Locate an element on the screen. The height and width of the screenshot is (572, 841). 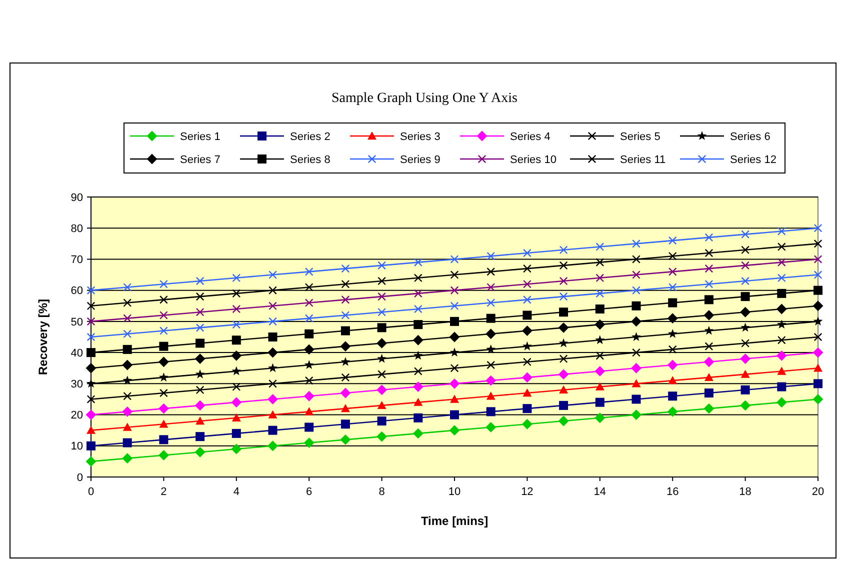
y-tick-label: 70 is located at coordinates (76, 260).